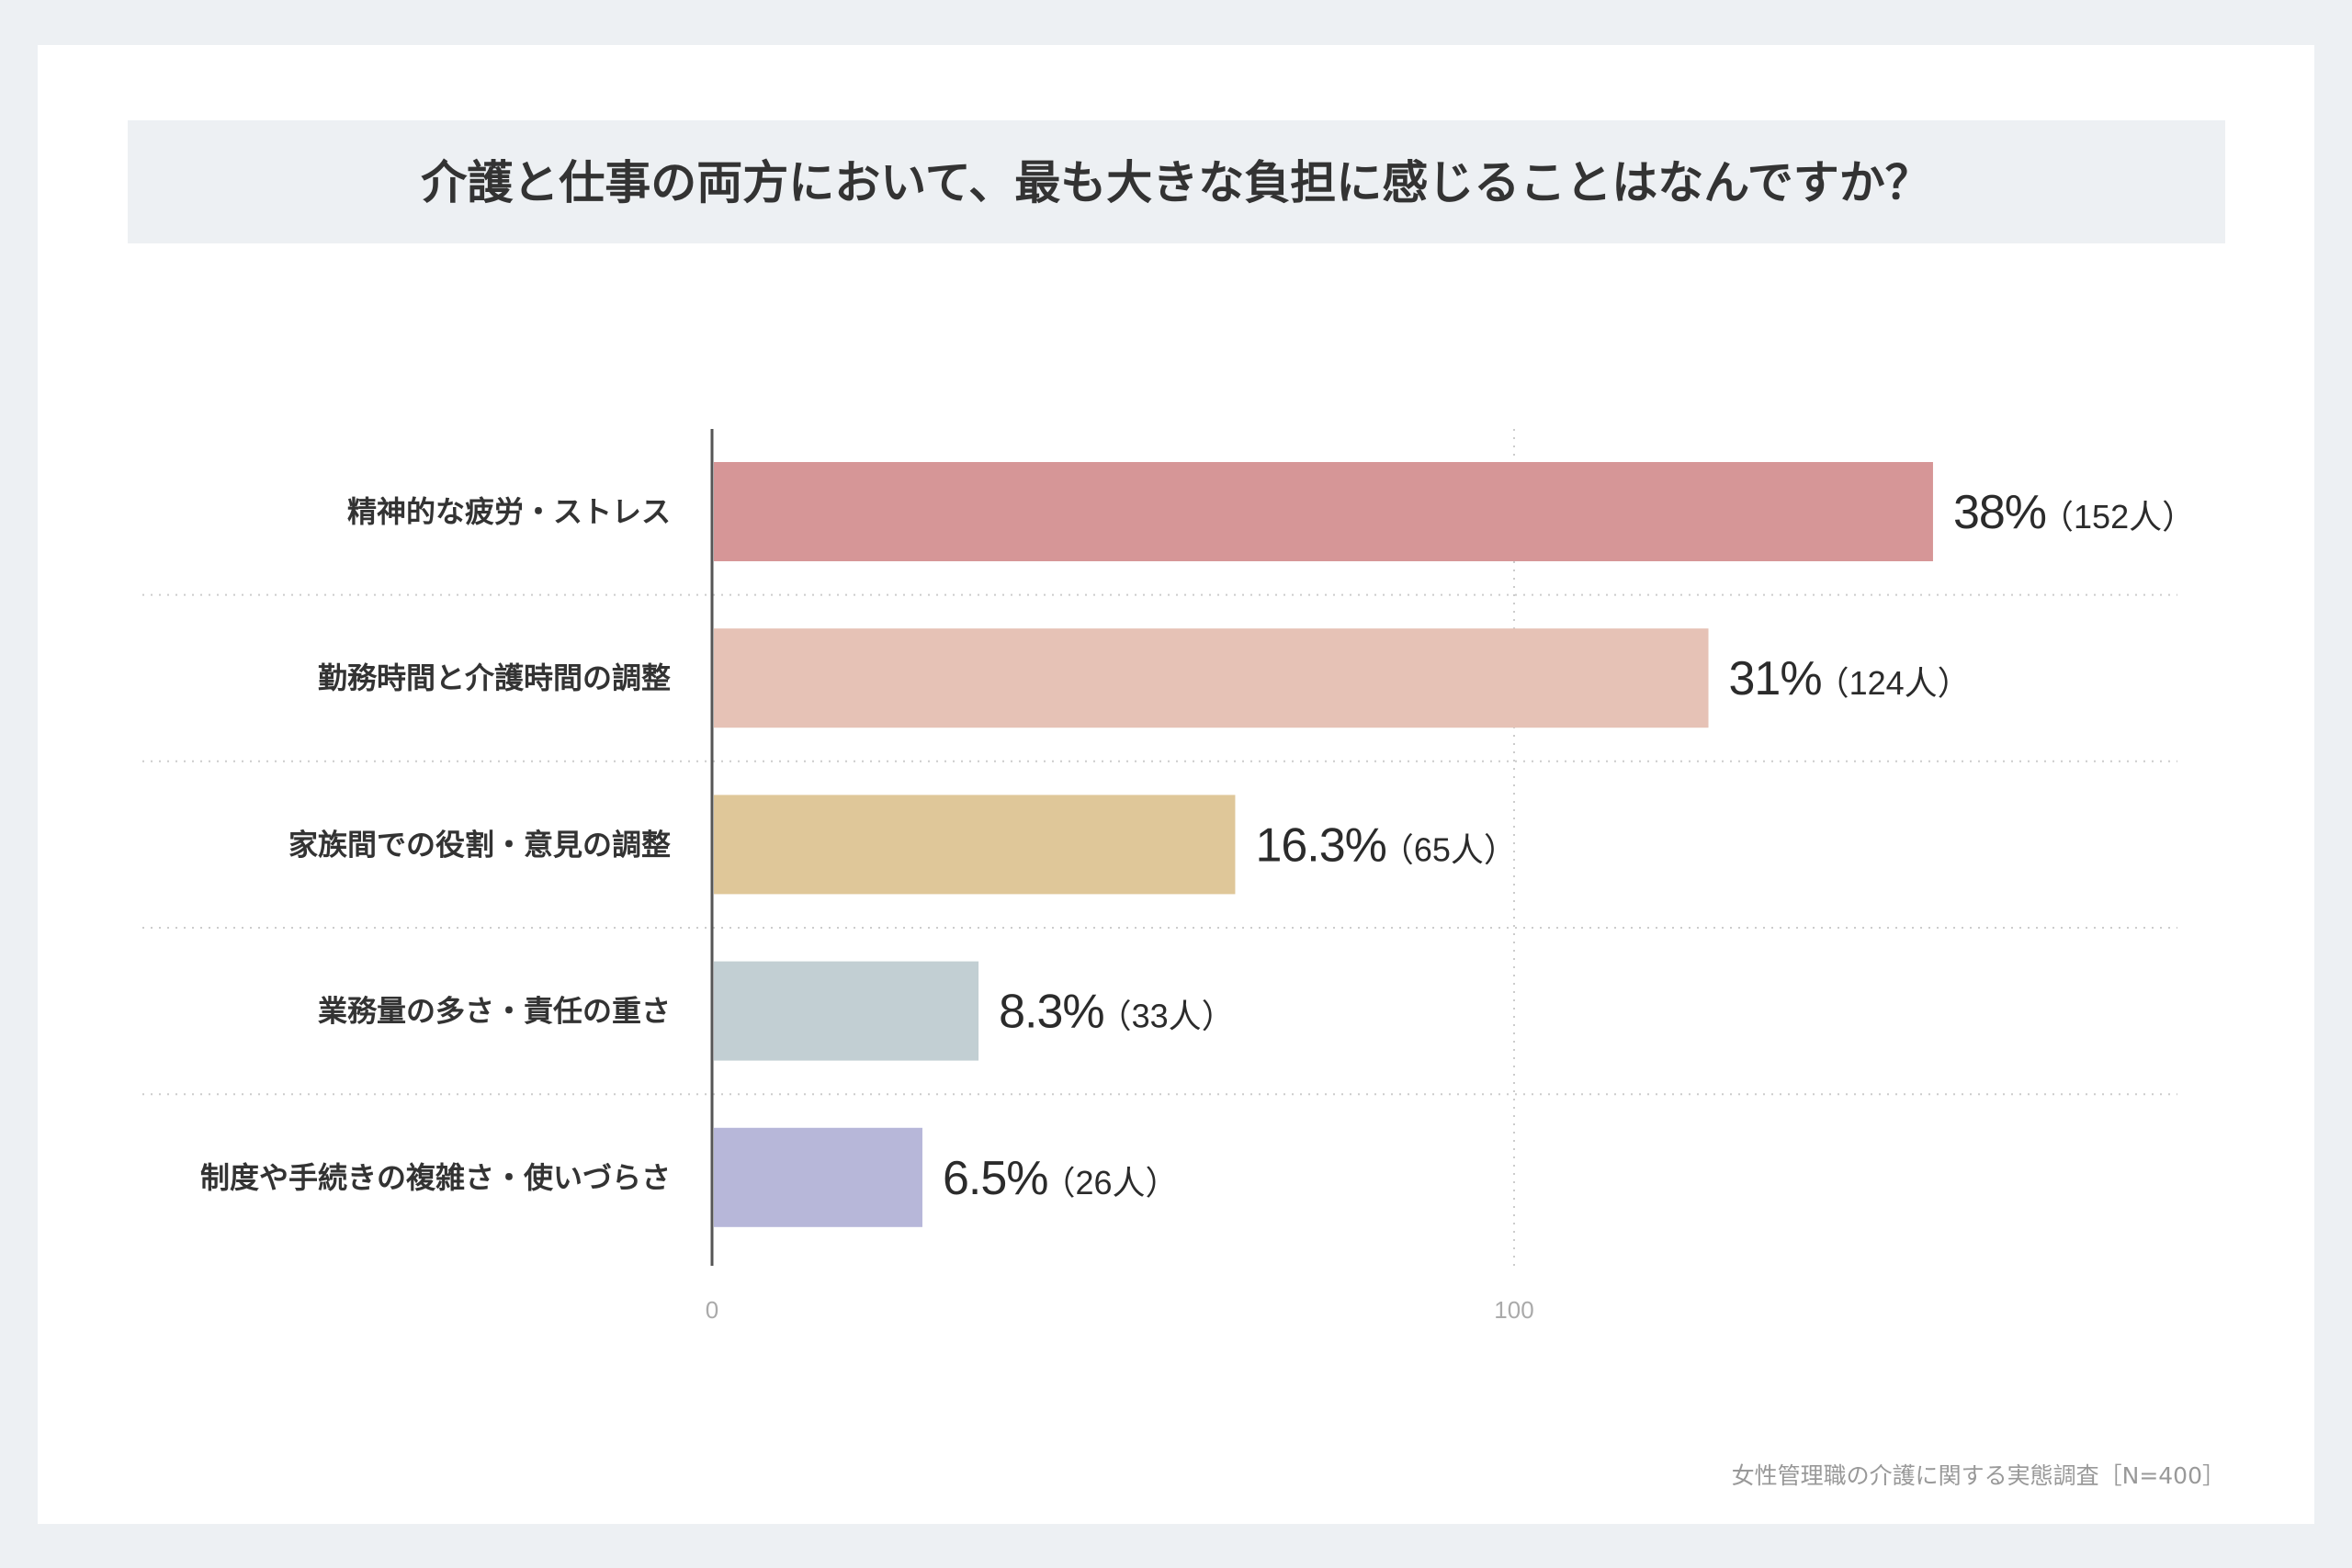 This screenshot has width=2352, height=1568. Describe the element at coordinates (995, 1179) in the screenshot. I see `percent-label: 6.5%` at that location.